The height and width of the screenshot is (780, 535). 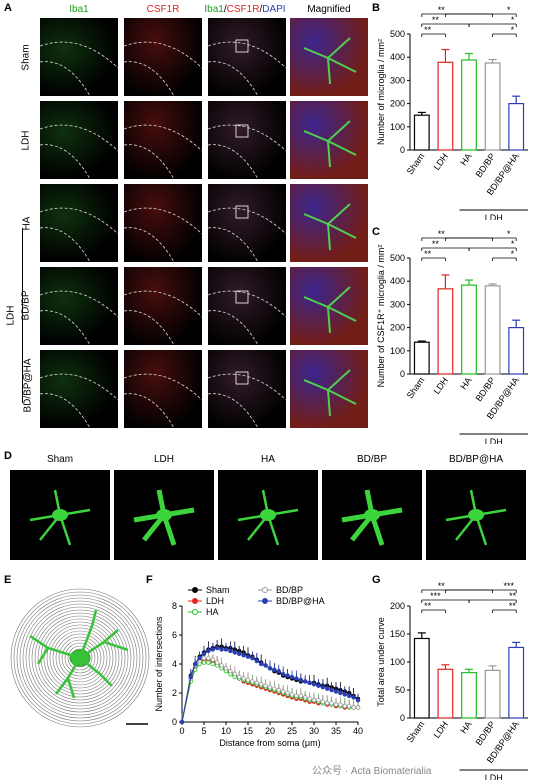 I want to click on sholl-rings, so click(x=80, y=658).